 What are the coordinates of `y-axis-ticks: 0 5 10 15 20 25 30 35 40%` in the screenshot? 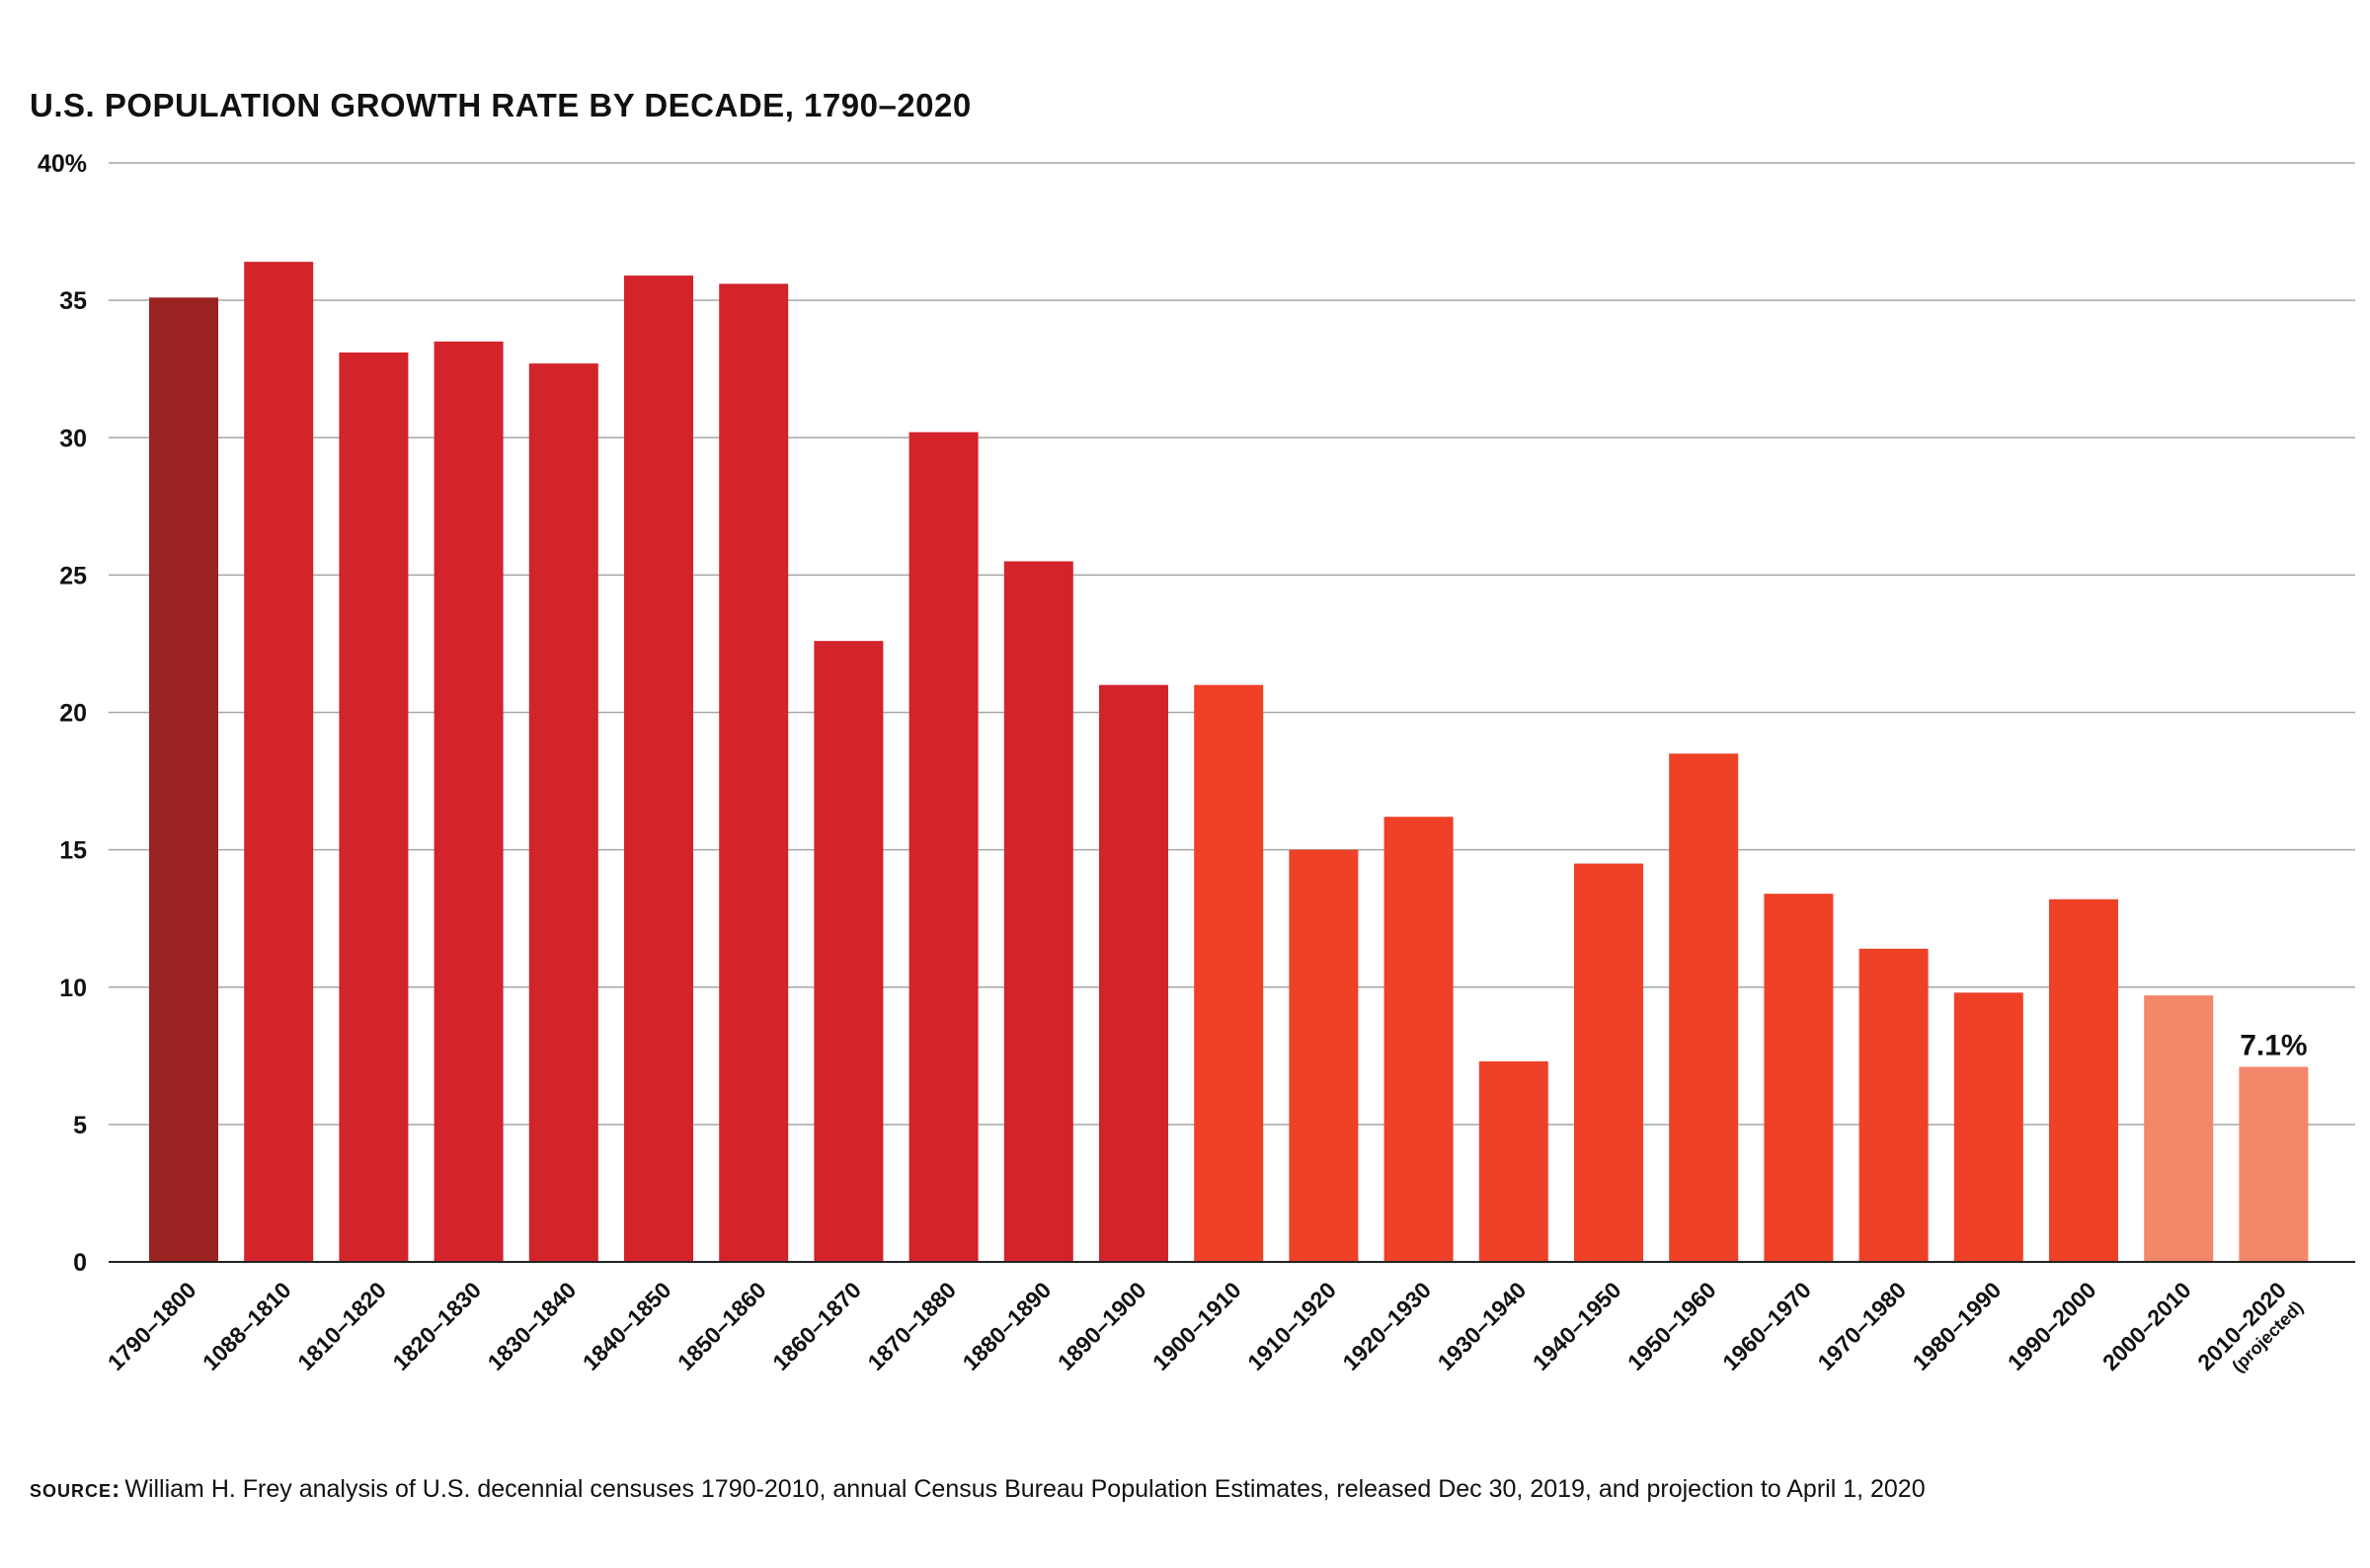 It's located at (63, 713).